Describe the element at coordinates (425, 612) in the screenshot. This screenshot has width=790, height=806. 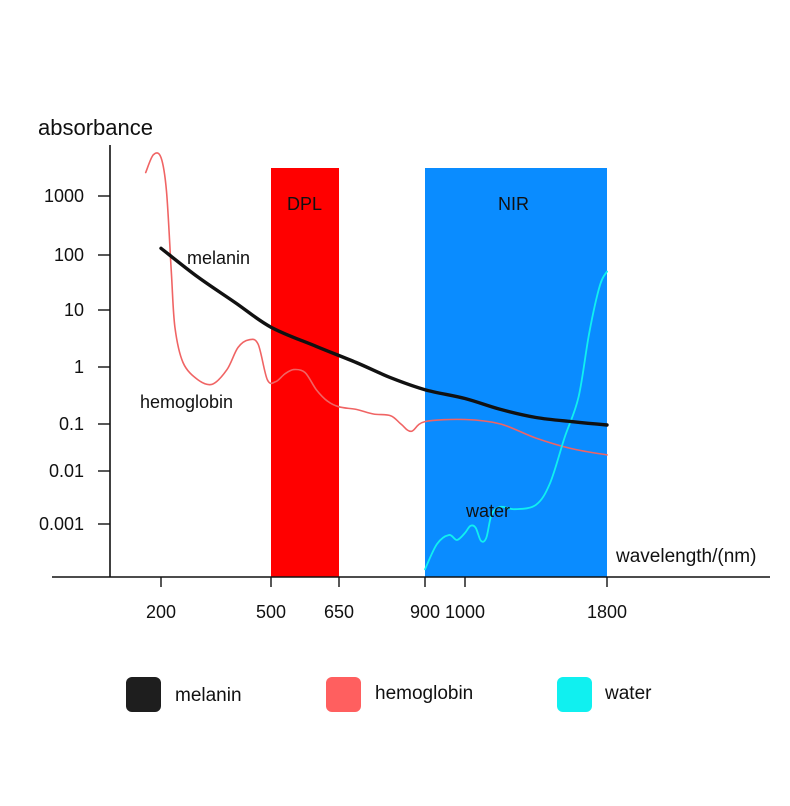
I see `x-tick-label: 900` at that location.